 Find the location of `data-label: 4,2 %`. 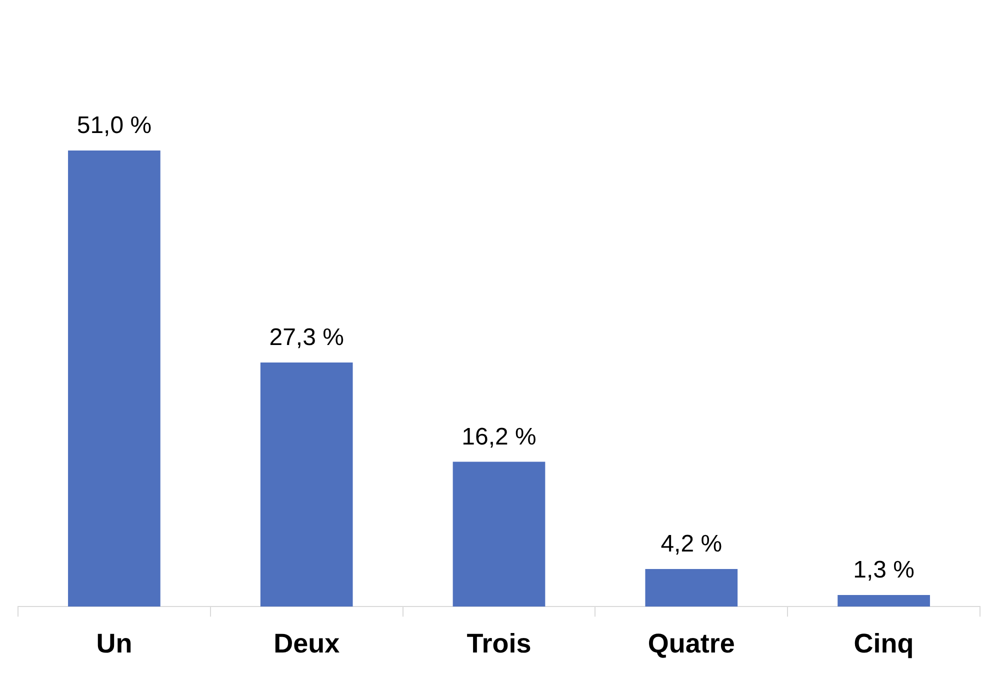

data-label: 4,2 % is located at coordinates (691, 544).